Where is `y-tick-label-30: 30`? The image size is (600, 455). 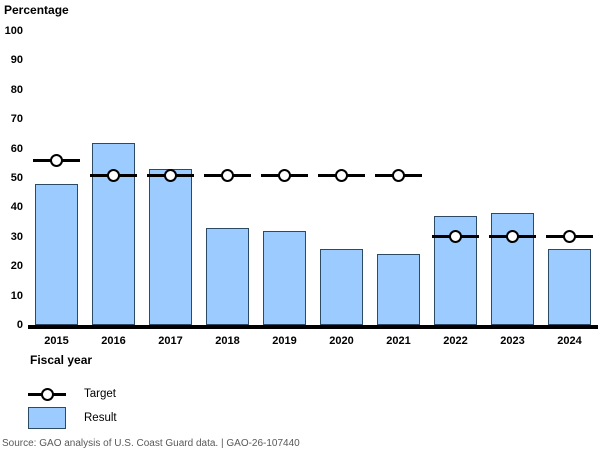 y-tick-label-30: 30 is located at coordinates (16, 236).